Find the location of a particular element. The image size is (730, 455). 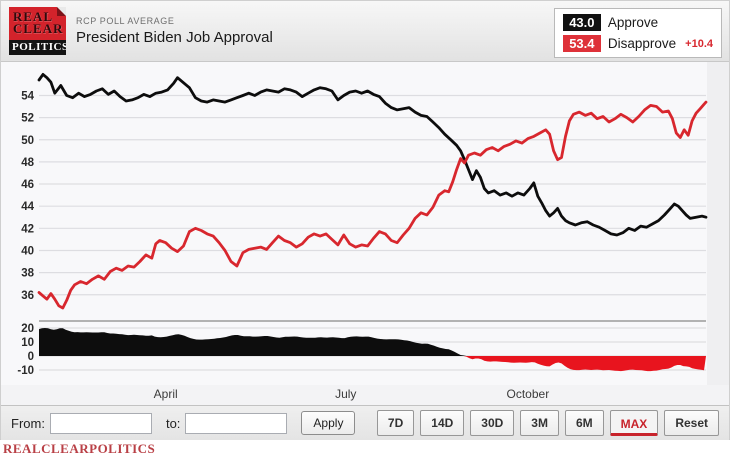

svg-text: 40 is located at coordinates (27, 251).